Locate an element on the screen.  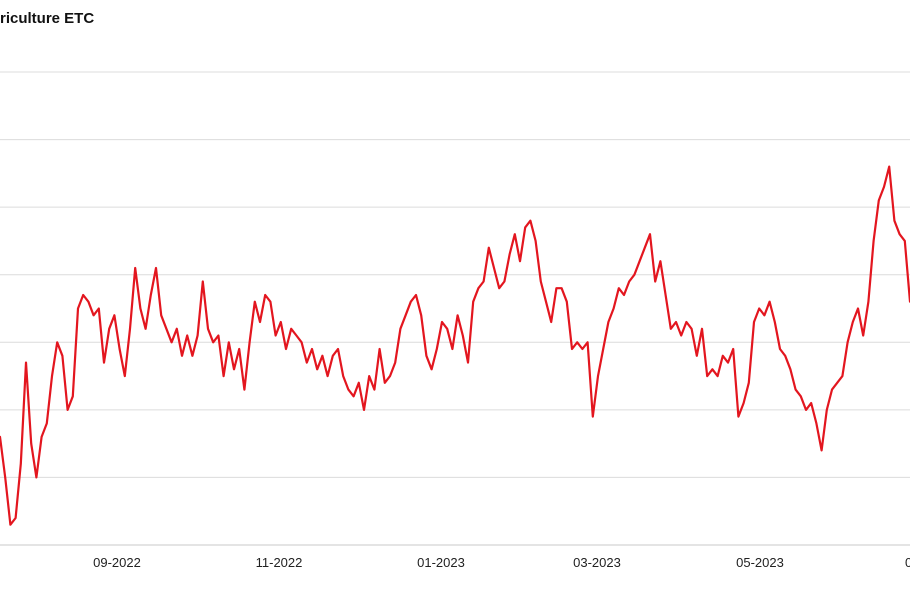
x-tick-label: 11-2022 is located at coordinates (279, 562).